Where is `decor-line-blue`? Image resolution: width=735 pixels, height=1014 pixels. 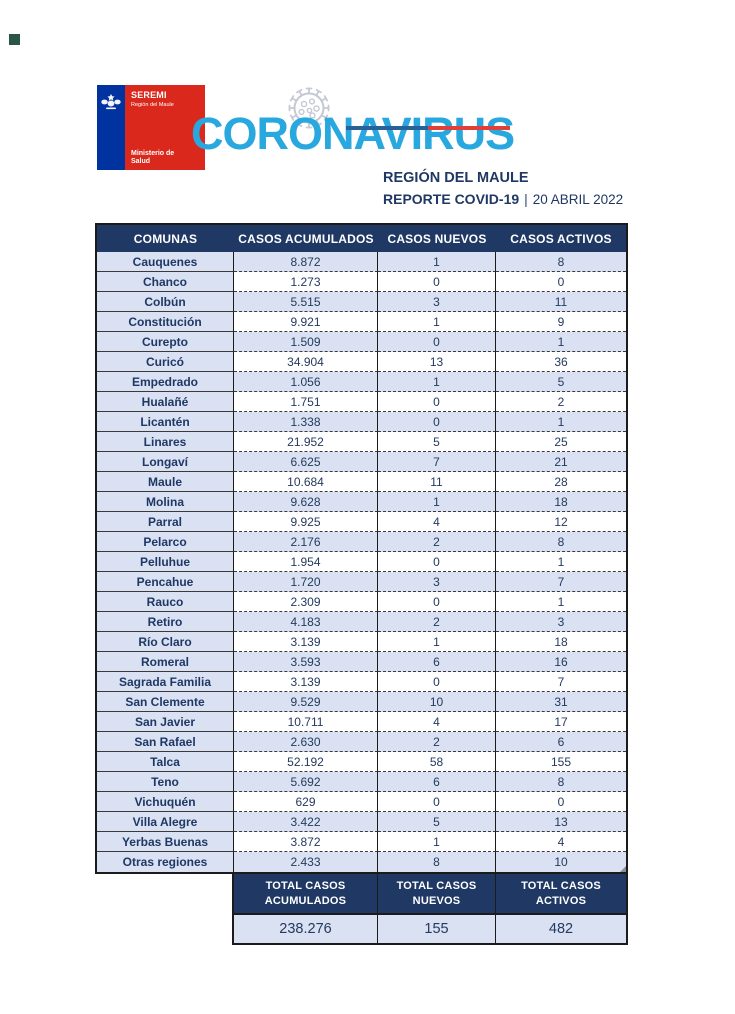 decor-line-blue is located at coordinates (387, 128).